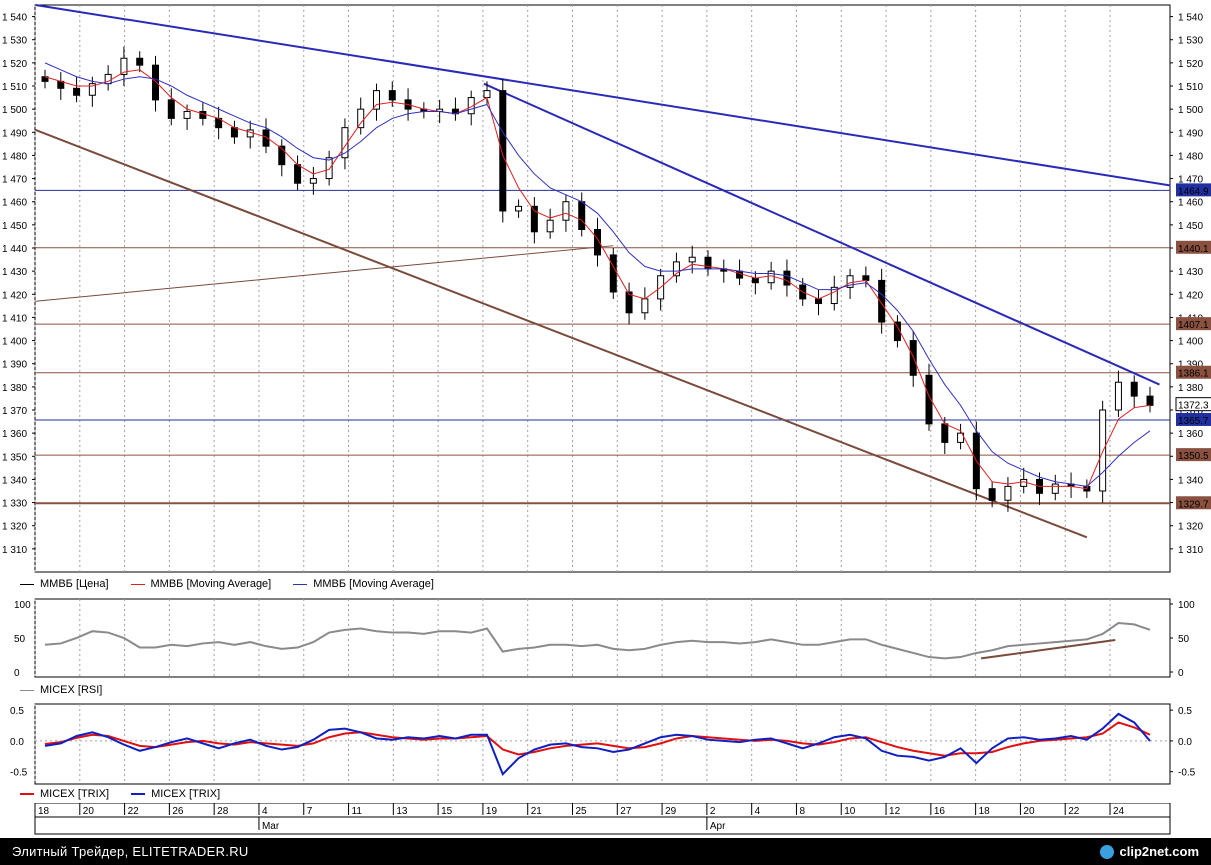 This screenshot has width=1211, height=865. I want to click on price-level-label: 1407.1, so click(1193, 325).